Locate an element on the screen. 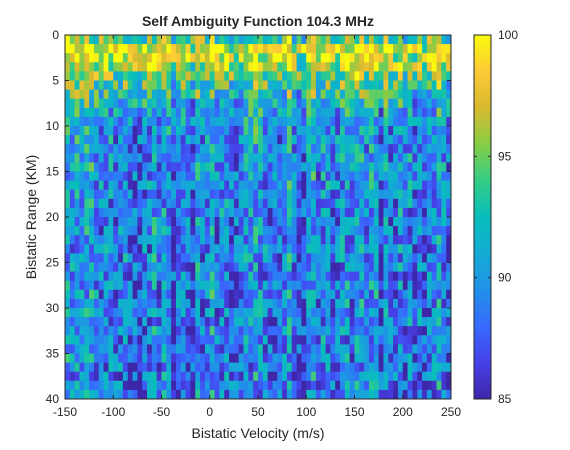  y-tick-label: 5 is located at coordinates (55, 81).